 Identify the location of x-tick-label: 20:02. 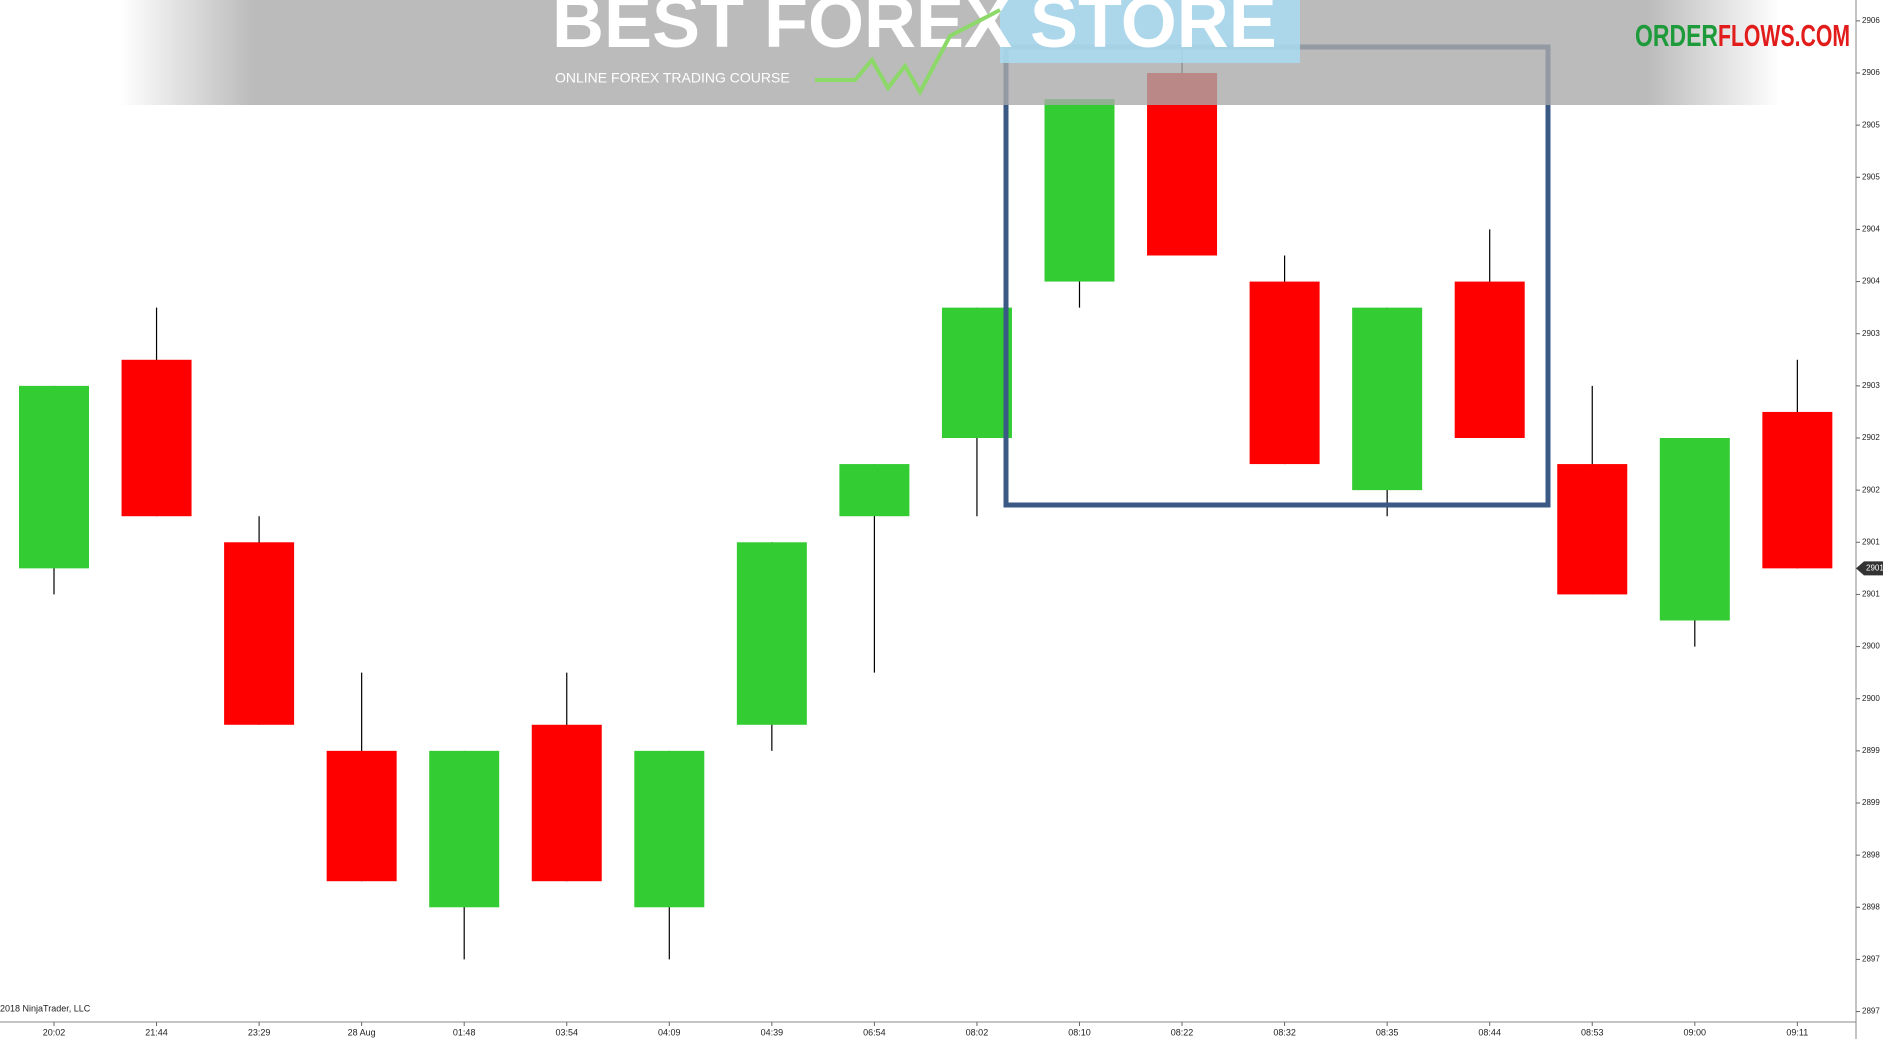
(54, 1032).